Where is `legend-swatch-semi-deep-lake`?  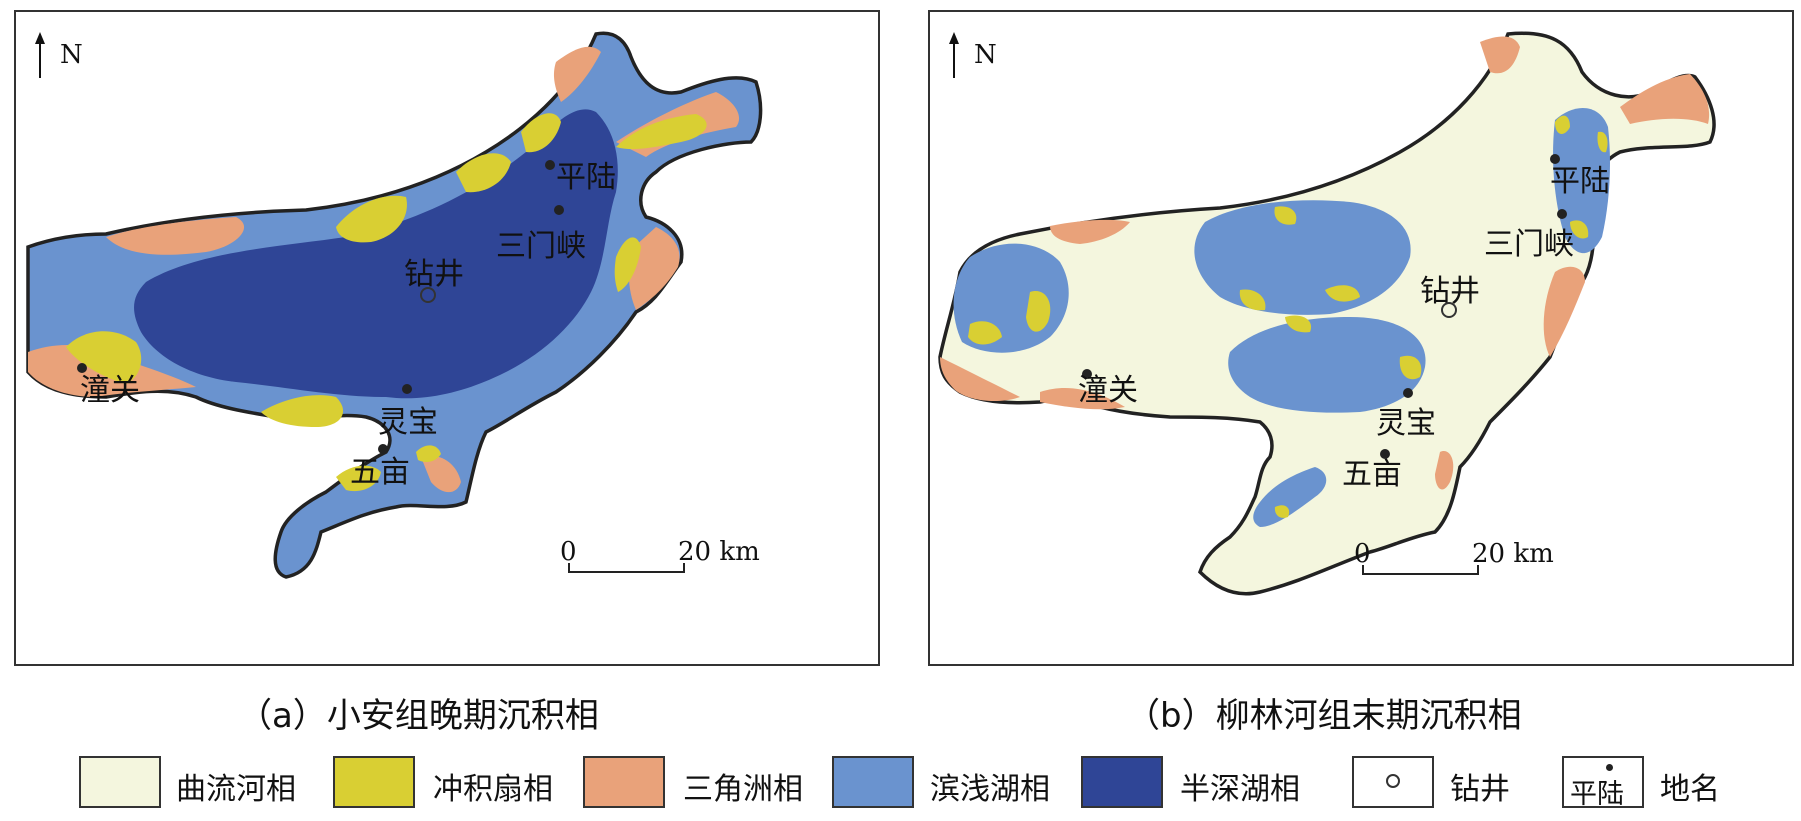 legend-swatch-semi-deep-lake is located at coordinates (1122, 782).